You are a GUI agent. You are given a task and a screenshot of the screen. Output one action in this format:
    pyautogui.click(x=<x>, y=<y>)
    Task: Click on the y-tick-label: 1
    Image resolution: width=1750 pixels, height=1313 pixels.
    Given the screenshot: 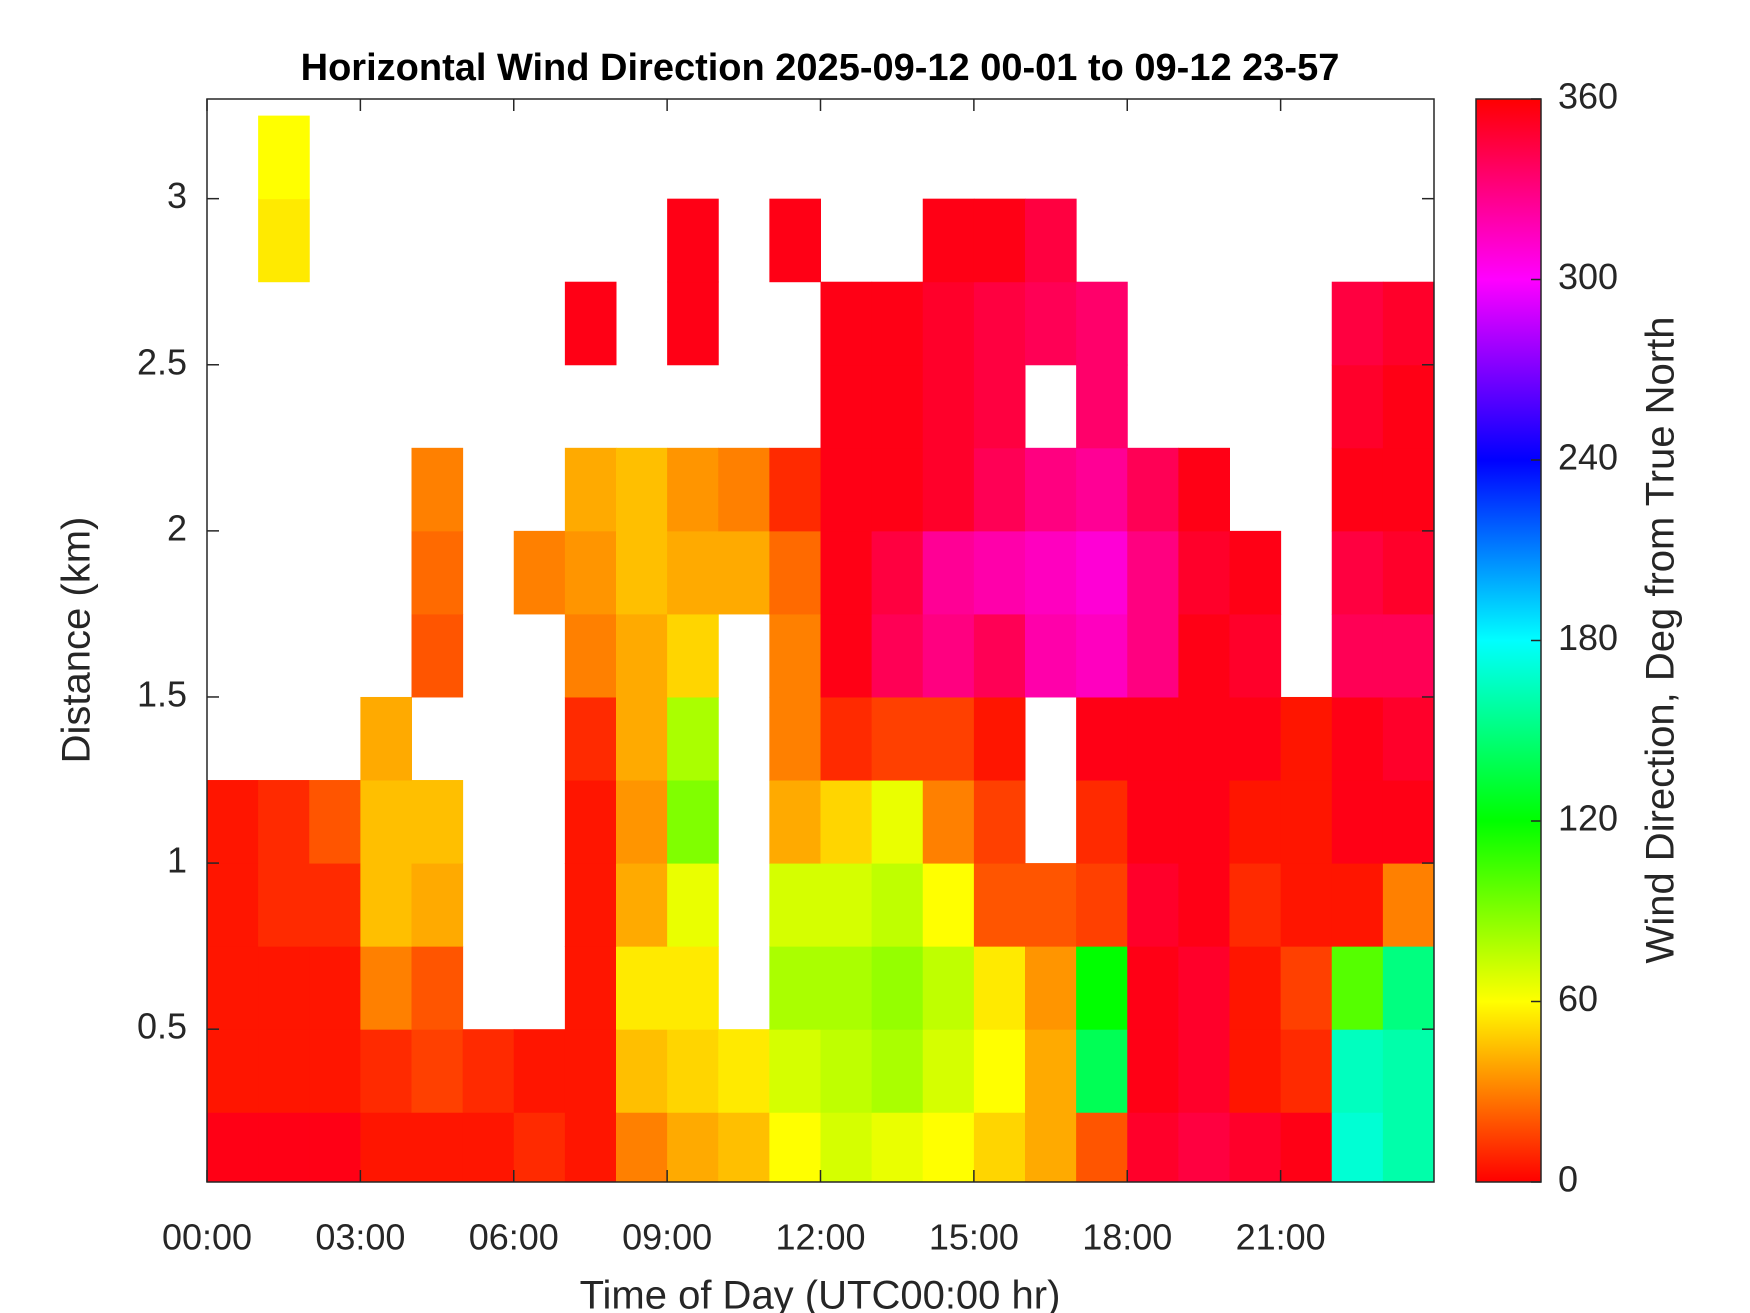 What is the action you would take?
    pyautogui.click(x=177, y=860)
    